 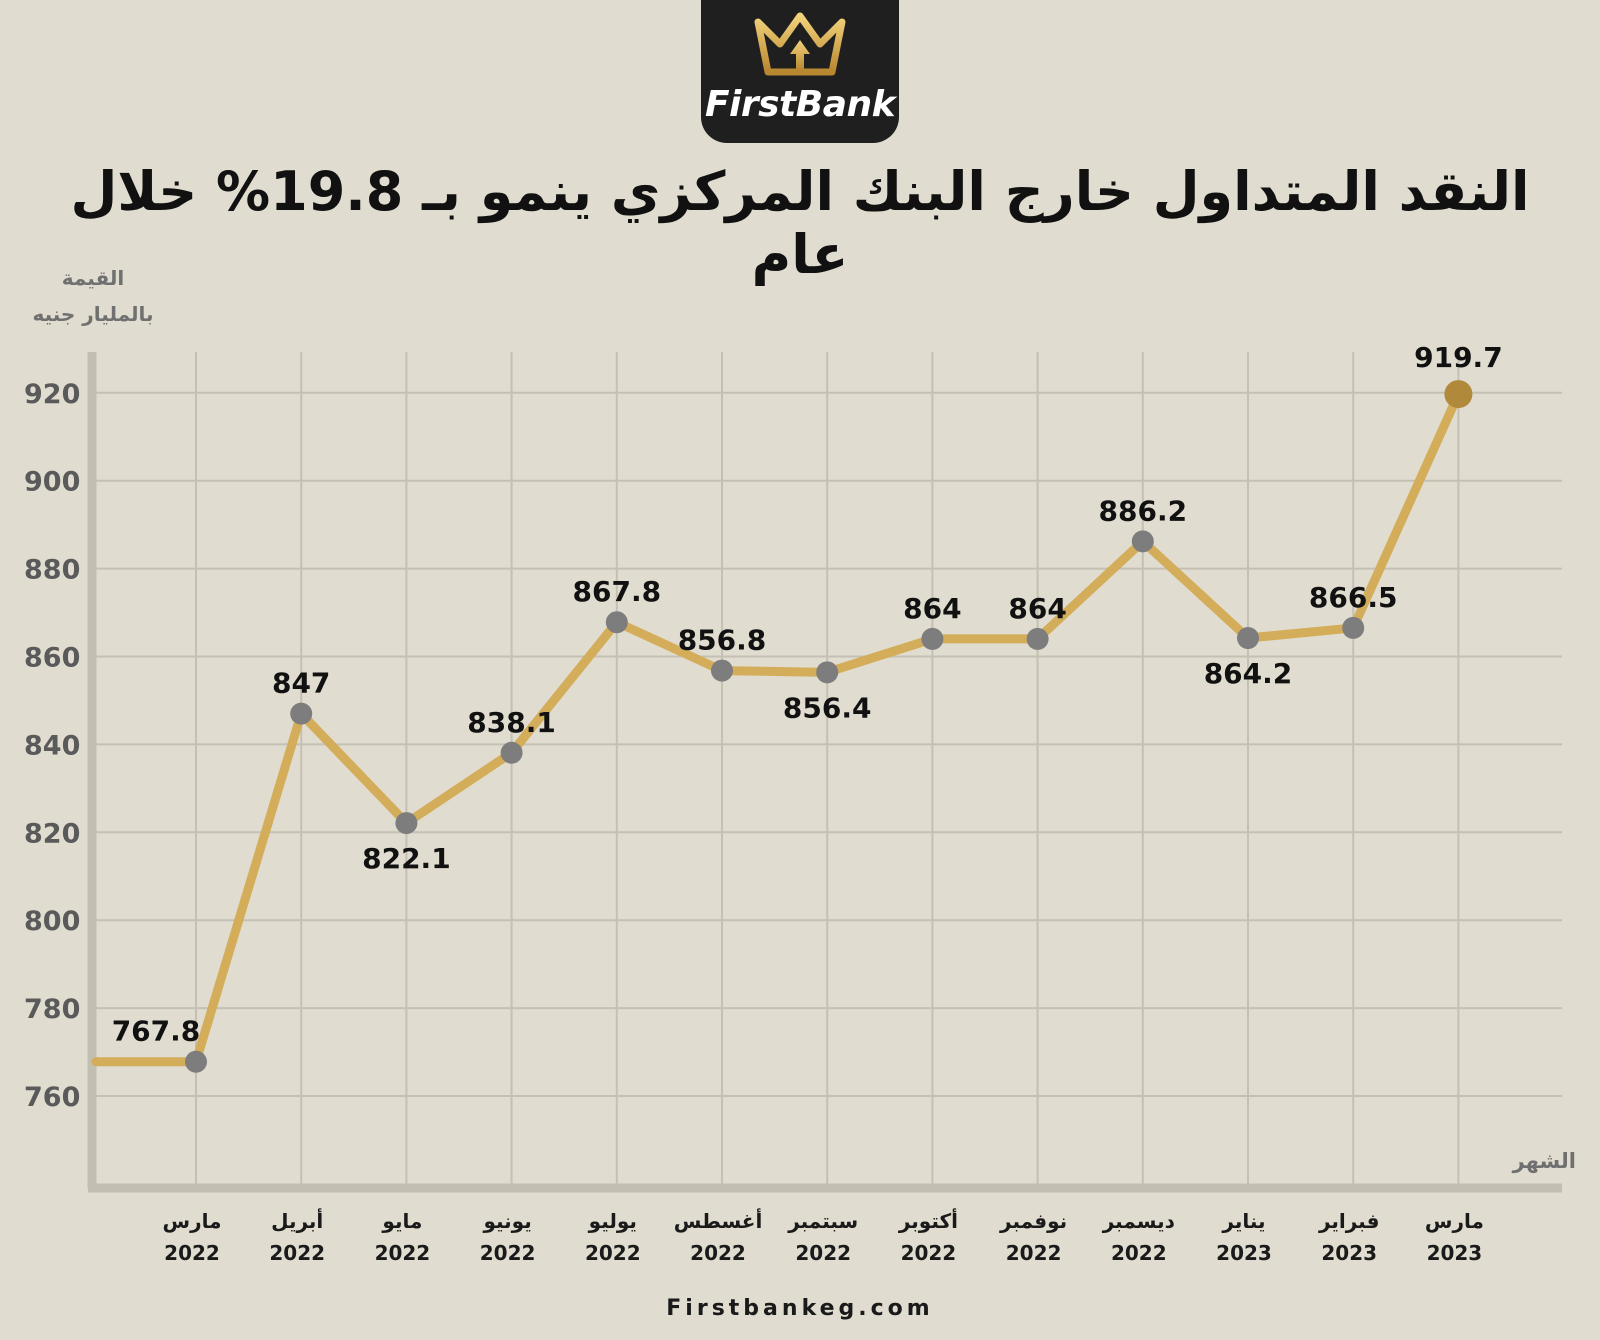 What do you see at coordinates (93, 314) in the screenshot?
I see `y-axis-title-line-2: بالمليار جنيه` at bounding box center [93, 314].